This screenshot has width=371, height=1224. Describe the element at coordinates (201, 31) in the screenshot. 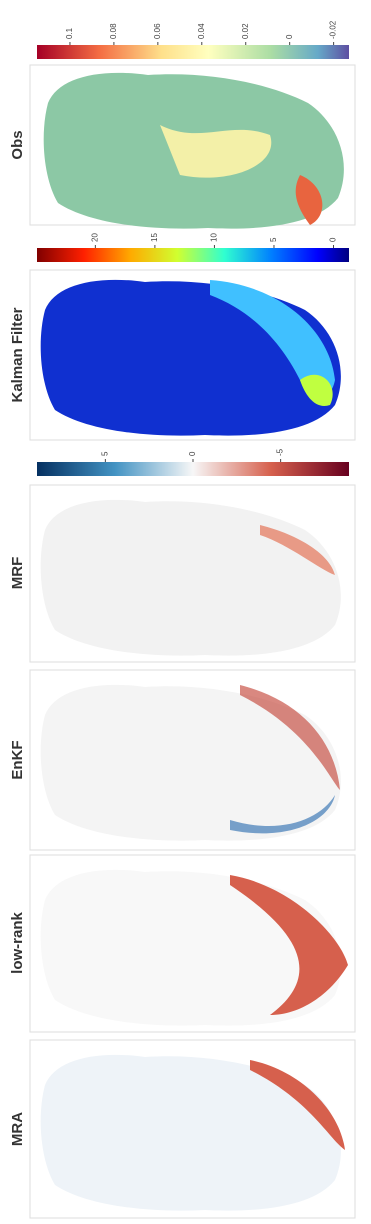

I see `colorbar-tick-label: 0.04` at that location.